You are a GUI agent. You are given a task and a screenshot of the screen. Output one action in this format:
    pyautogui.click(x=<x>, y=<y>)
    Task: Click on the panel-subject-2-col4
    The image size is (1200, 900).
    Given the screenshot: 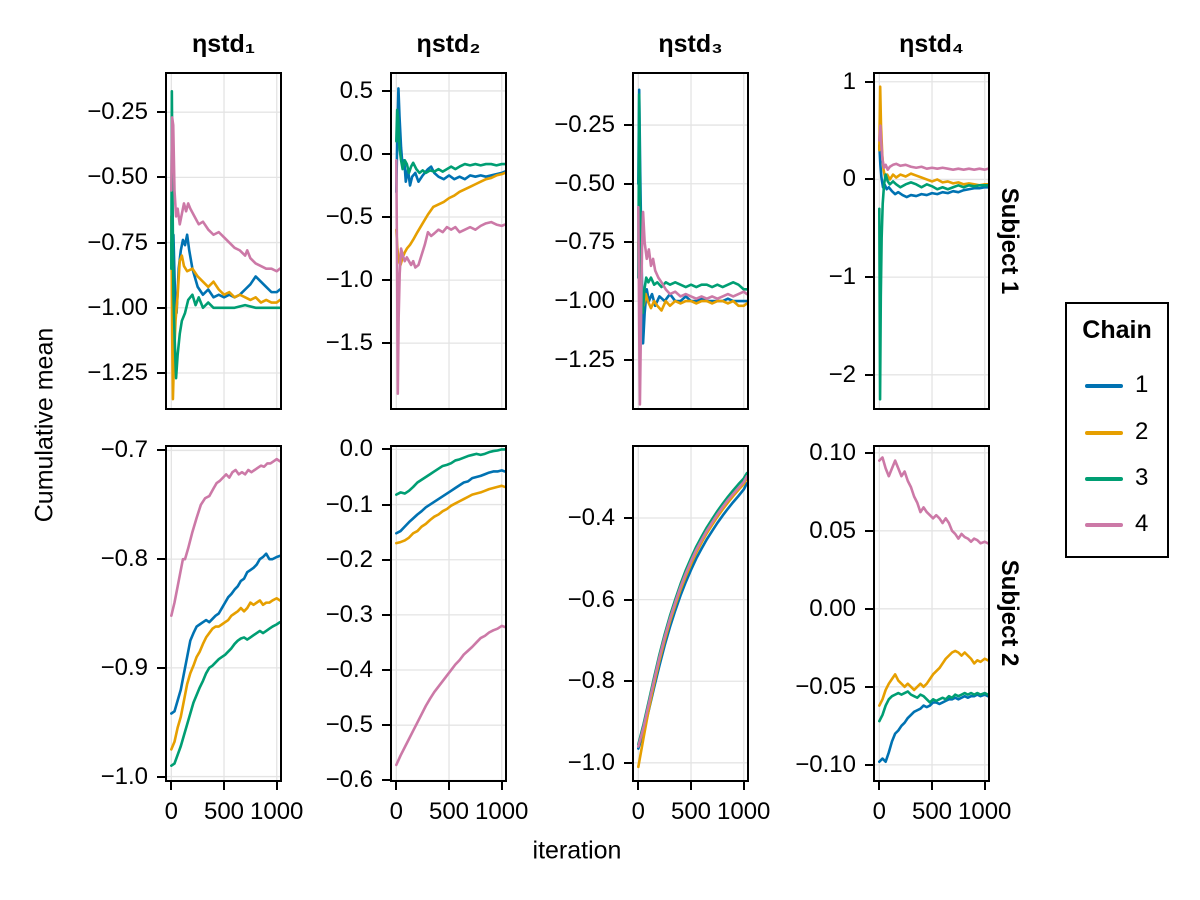 What is the action you would take?
    pyautogui.click(x=931, y=613)
    